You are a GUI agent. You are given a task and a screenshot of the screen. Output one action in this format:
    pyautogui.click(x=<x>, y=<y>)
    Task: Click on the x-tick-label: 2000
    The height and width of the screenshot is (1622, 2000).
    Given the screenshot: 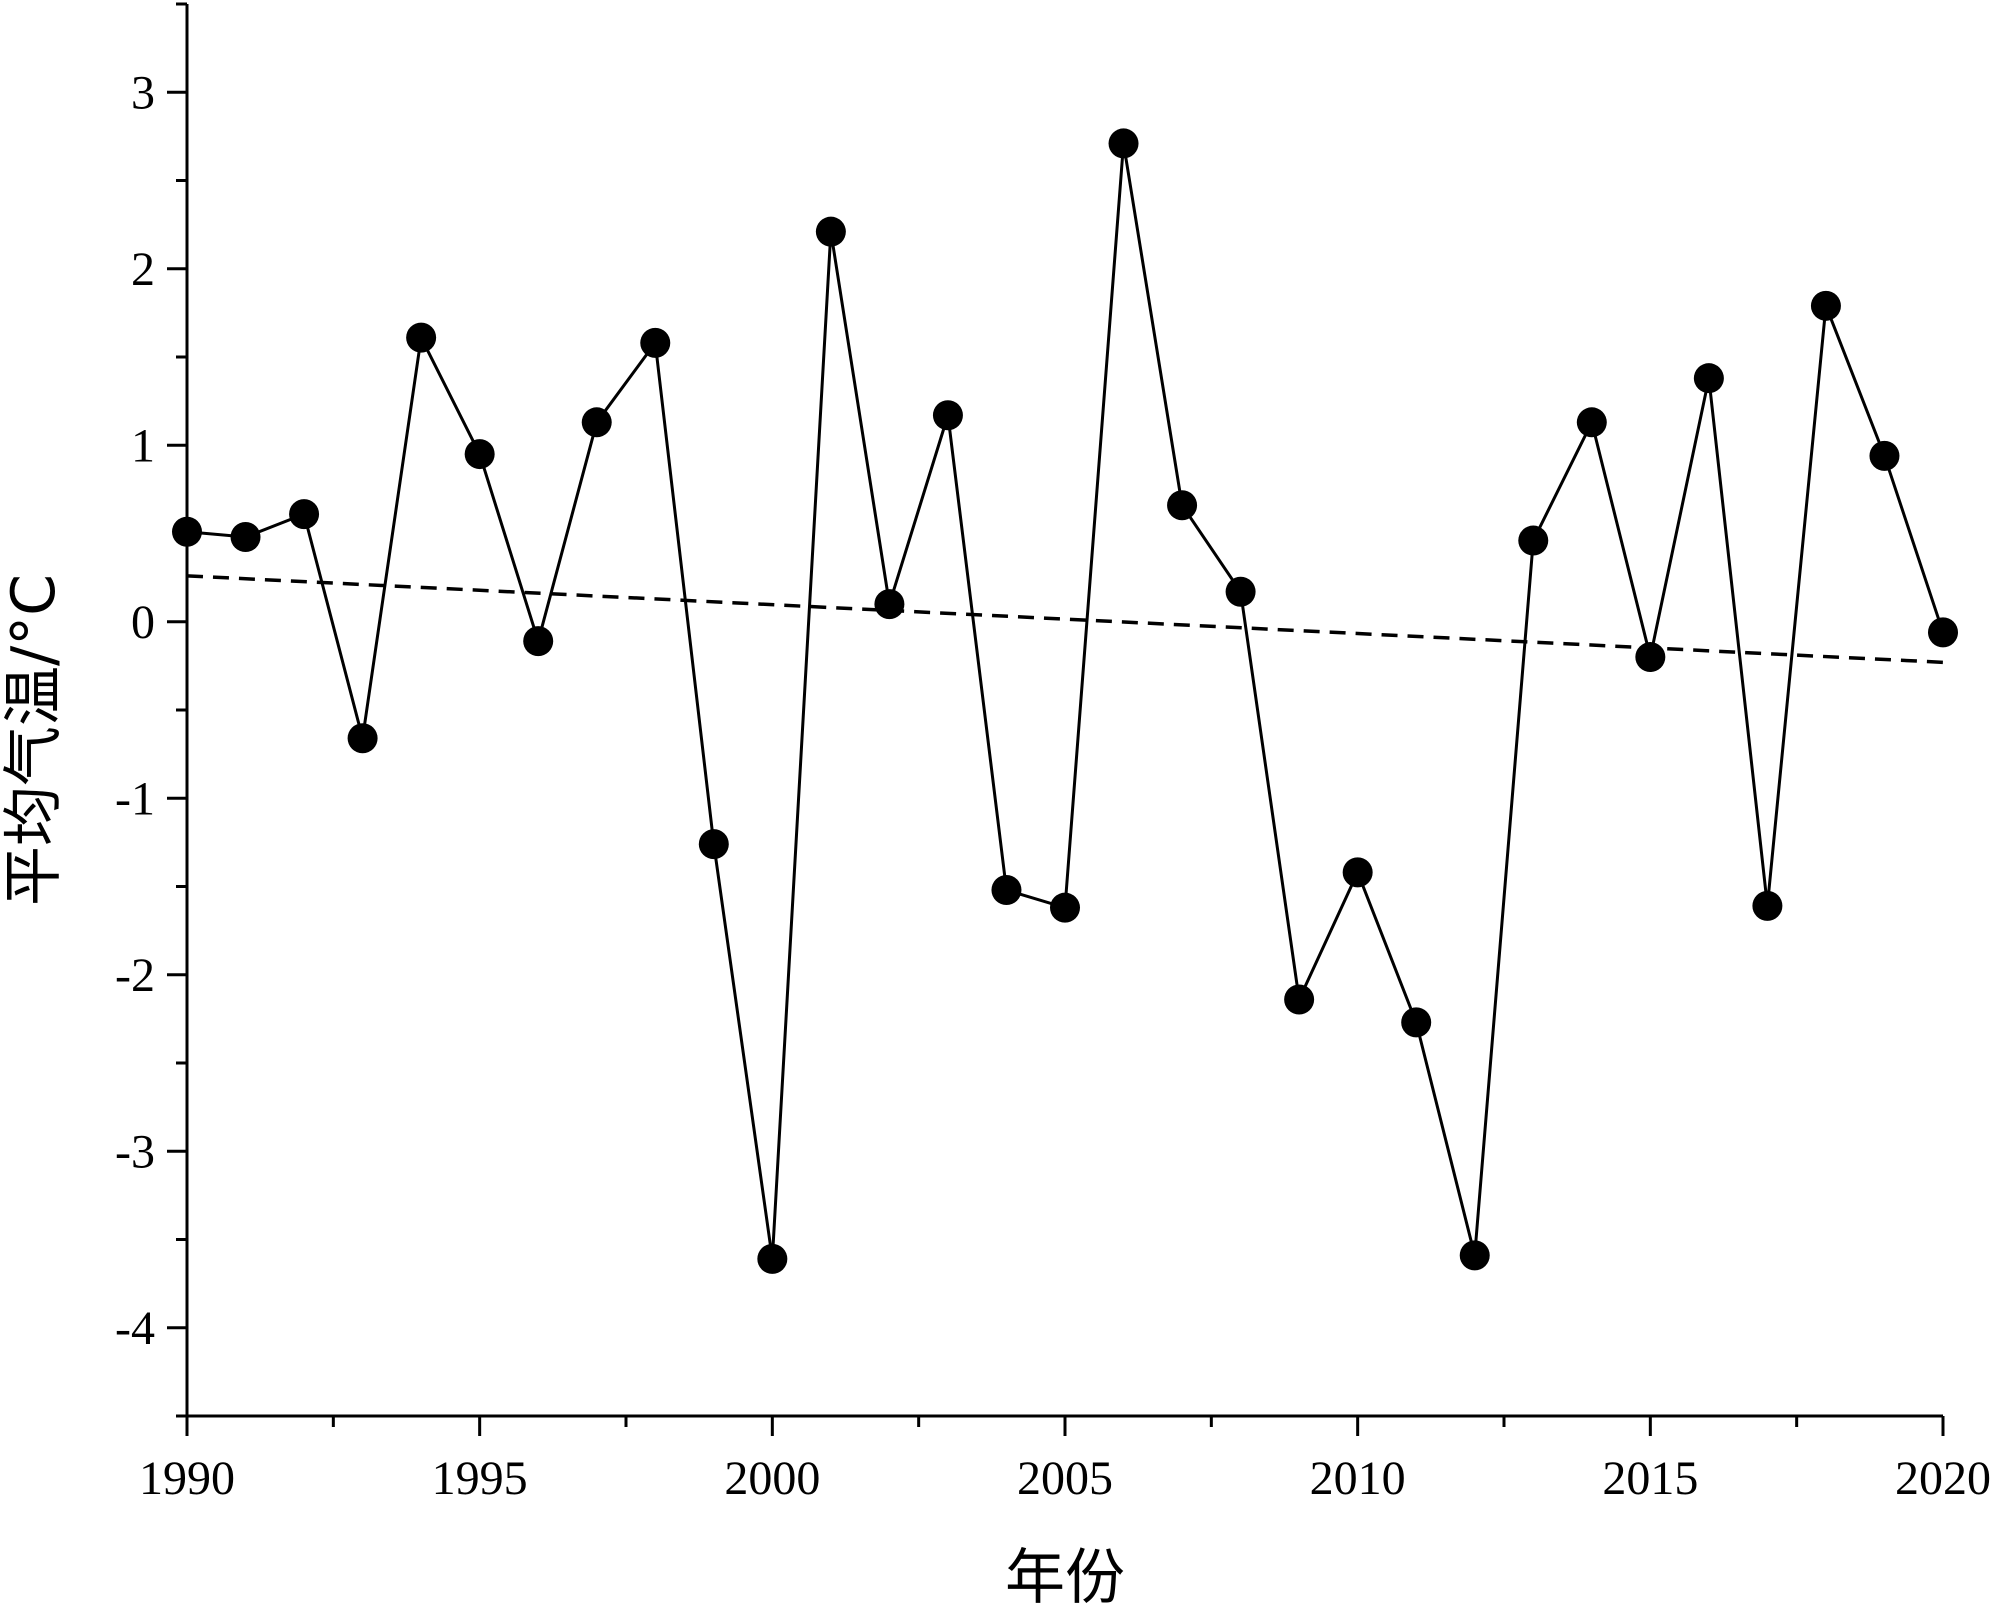 What is the action you would take?
    pyautogui.click(x=772, y=1478)
    